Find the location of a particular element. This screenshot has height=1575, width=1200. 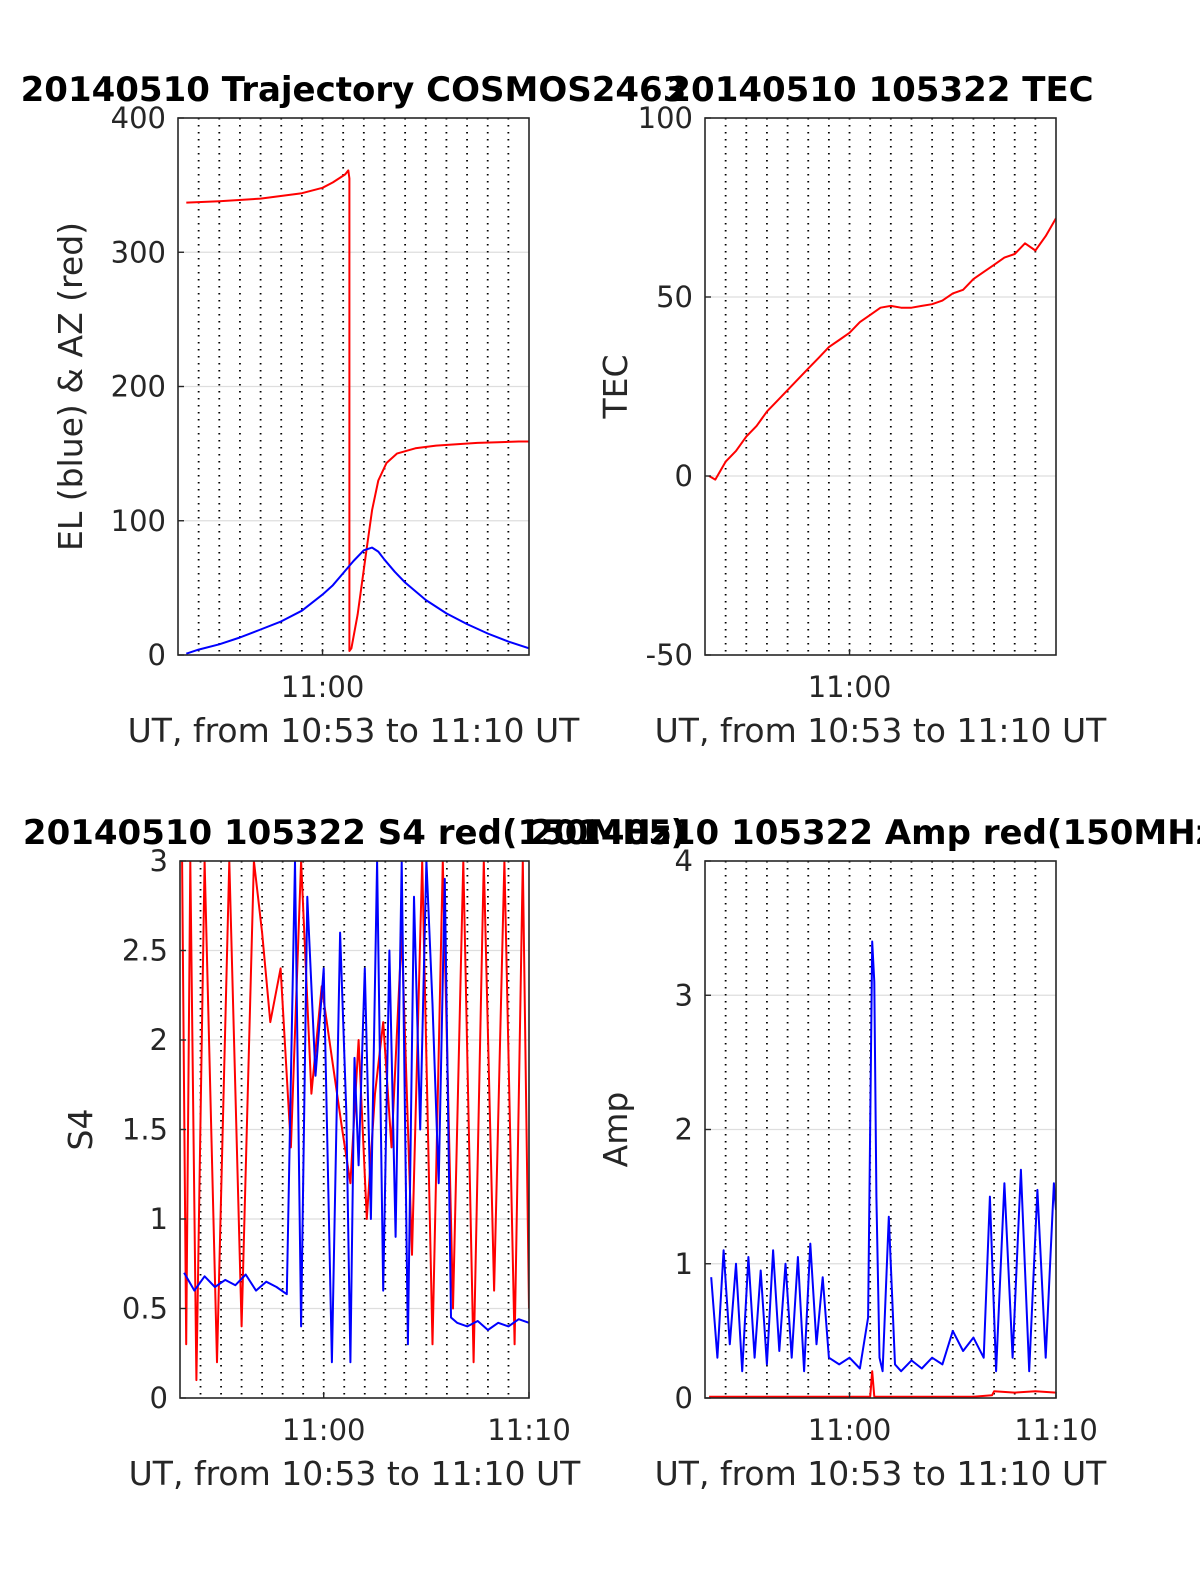

y-tick-label: 50 is located at coordinates (674, 297).